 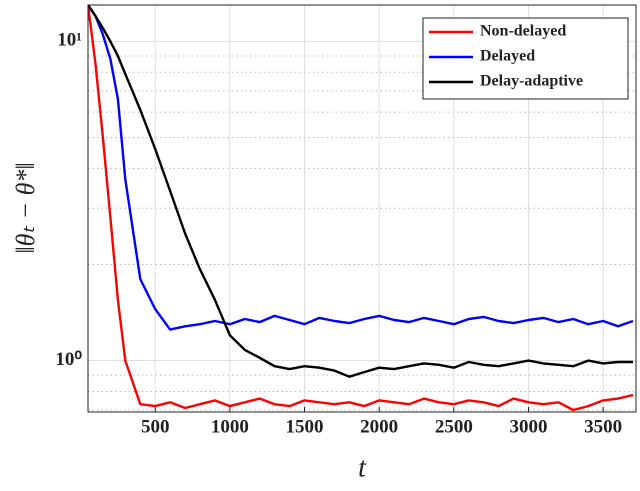 I want to click on legend-label: Non-delayed, so click(x=523, y=31).